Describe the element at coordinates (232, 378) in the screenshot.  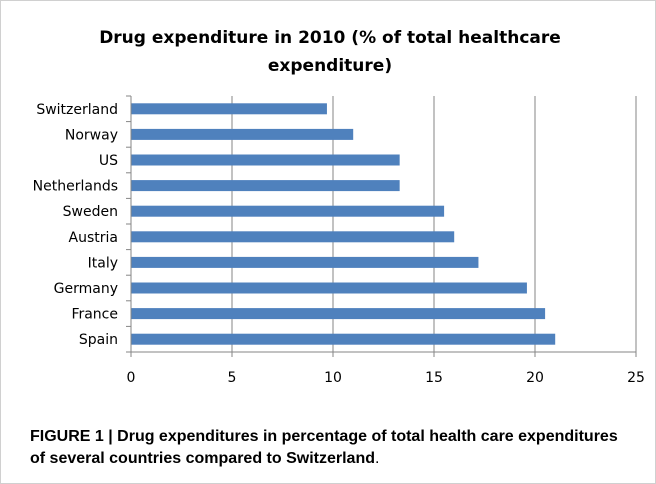
I see `x-tick-label: 5` at that location.